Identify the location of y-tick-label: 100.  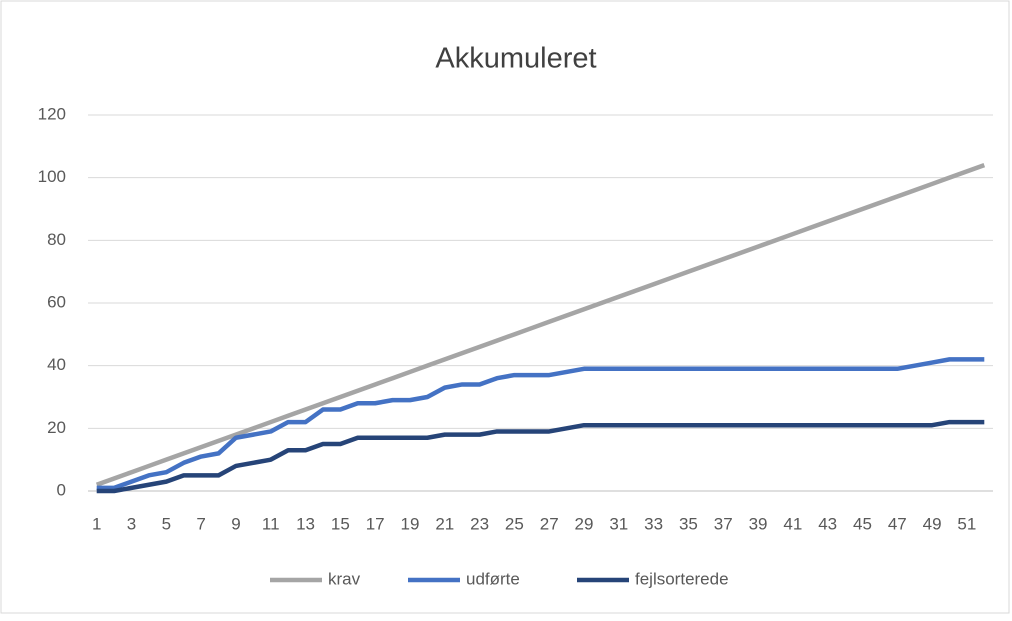
(52, 176).